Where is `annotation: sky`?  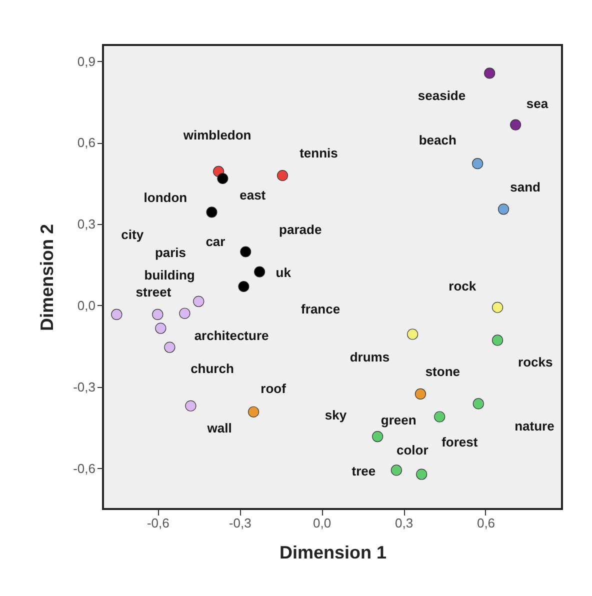 annotation: sky is located at coordinates (336, 415).